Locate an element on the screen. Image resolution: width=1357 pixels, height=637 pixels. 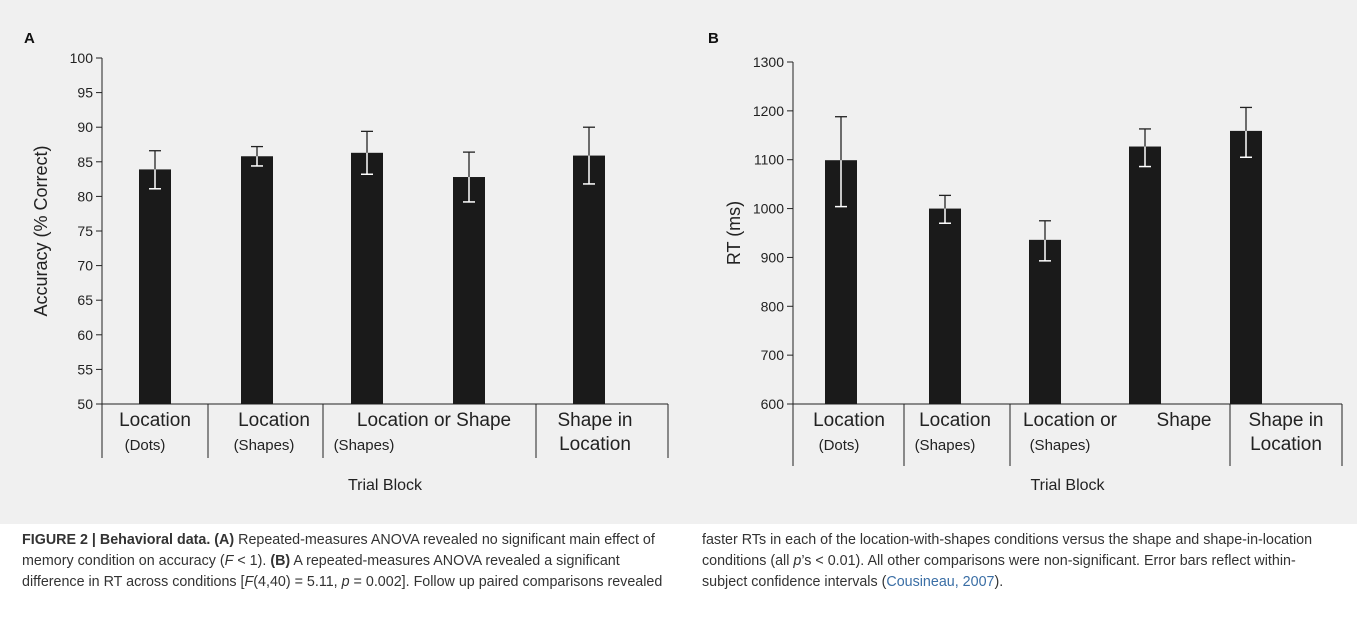
y-tick-label: 60 is located at coordinates (85, 335).